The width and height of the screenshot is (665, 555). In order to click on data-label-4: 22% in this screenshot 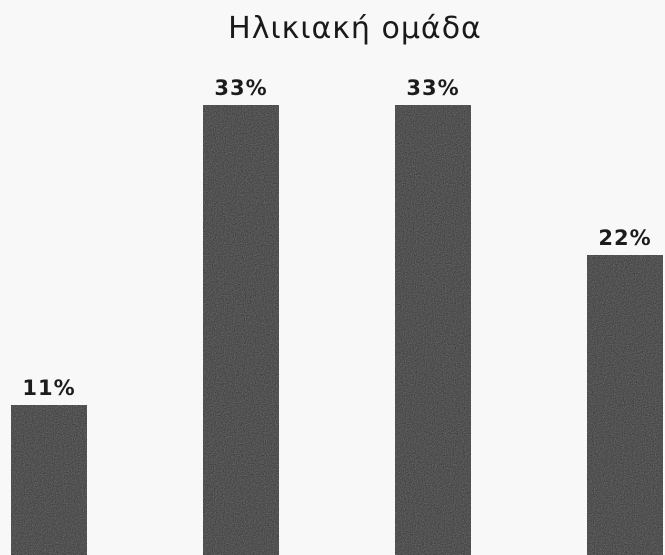, I will do `click(624, 238)`.